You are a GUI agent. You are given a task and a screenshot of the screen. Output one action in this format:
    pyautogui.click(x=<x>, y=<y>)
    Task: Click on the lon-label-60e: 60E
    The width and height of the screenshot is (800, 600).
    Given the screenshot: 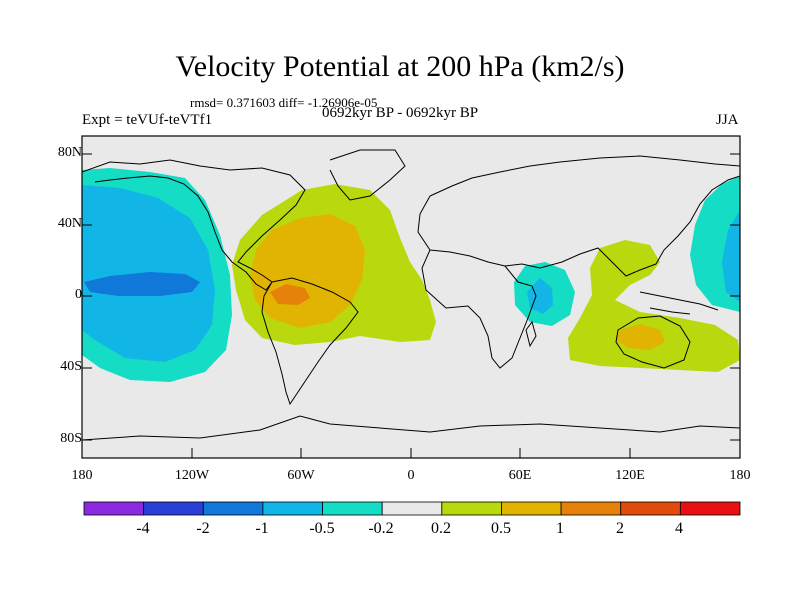 What is the action you would take?
    pyautogui.click(x=520, y=475)
    